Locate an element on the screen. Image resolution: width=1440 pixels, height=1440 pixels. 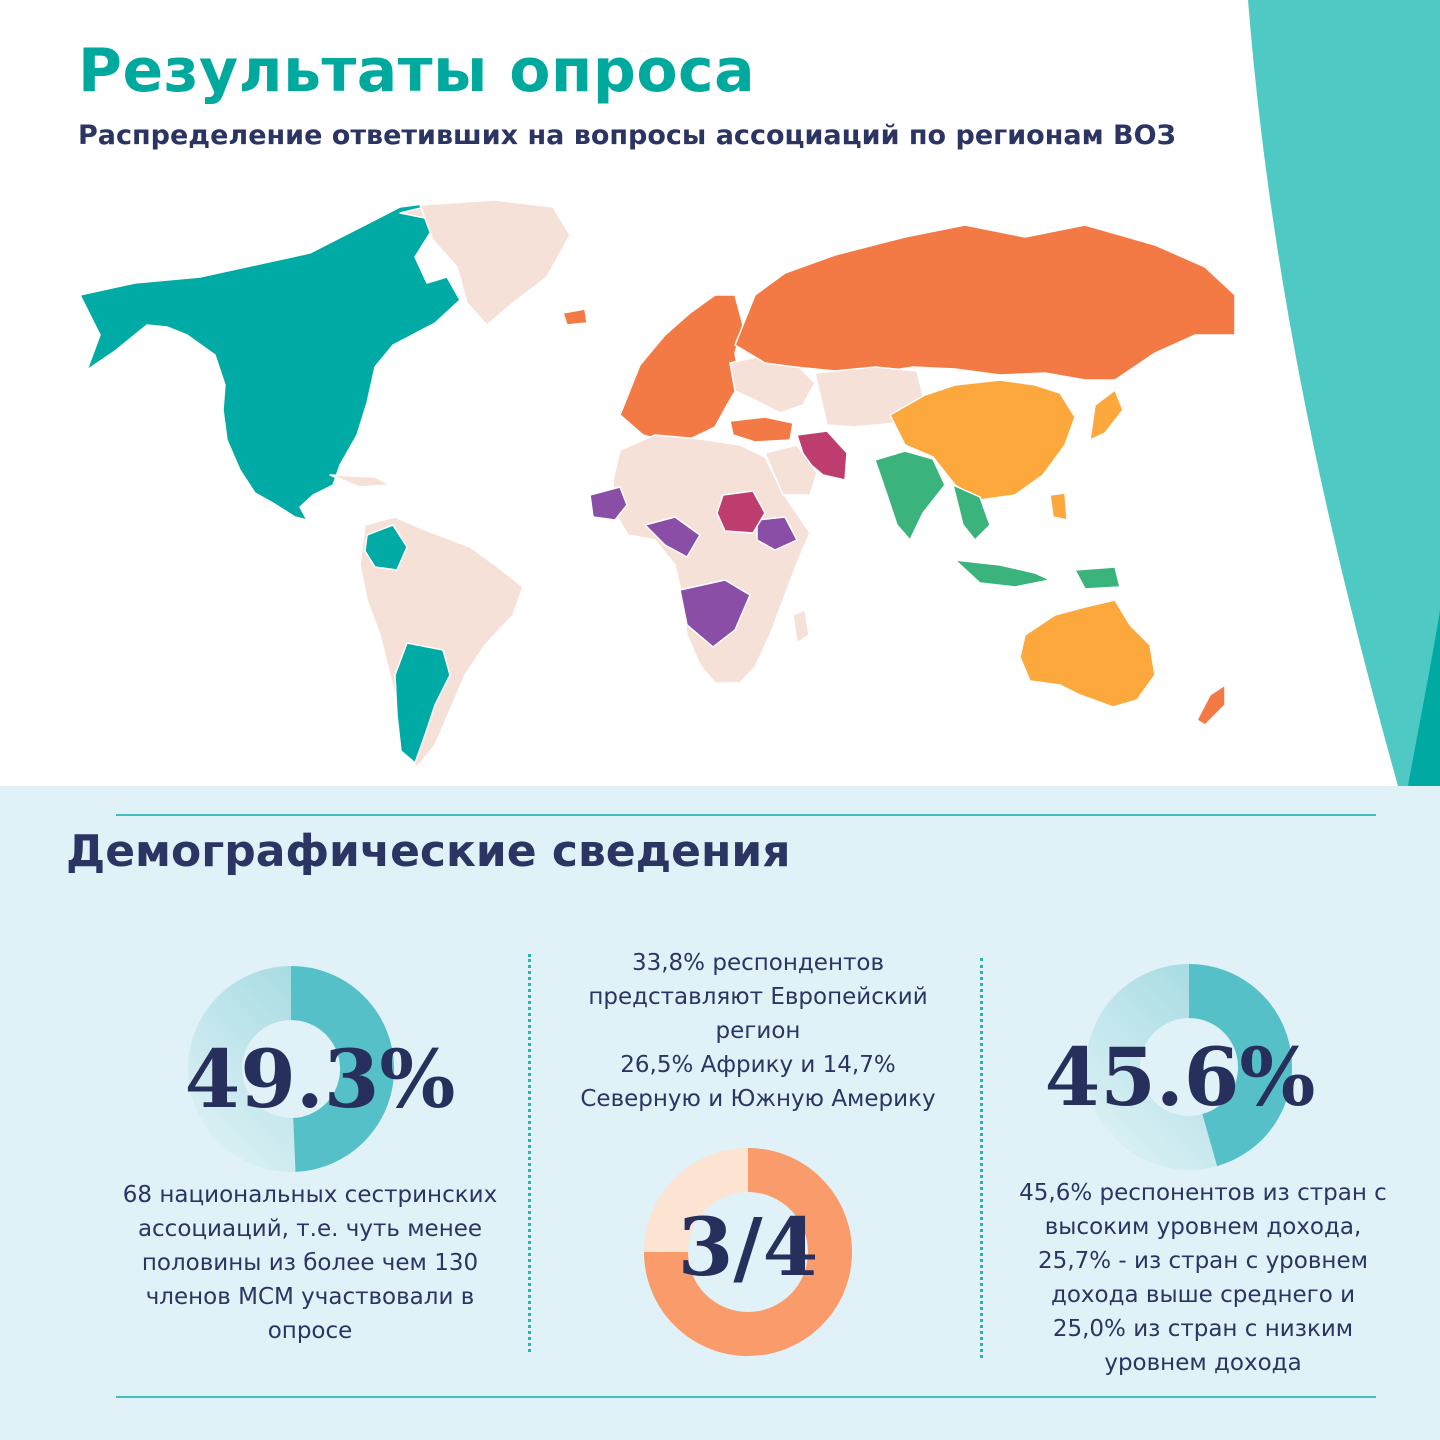
caption-line: регион is located at coordinates (758, 1031).